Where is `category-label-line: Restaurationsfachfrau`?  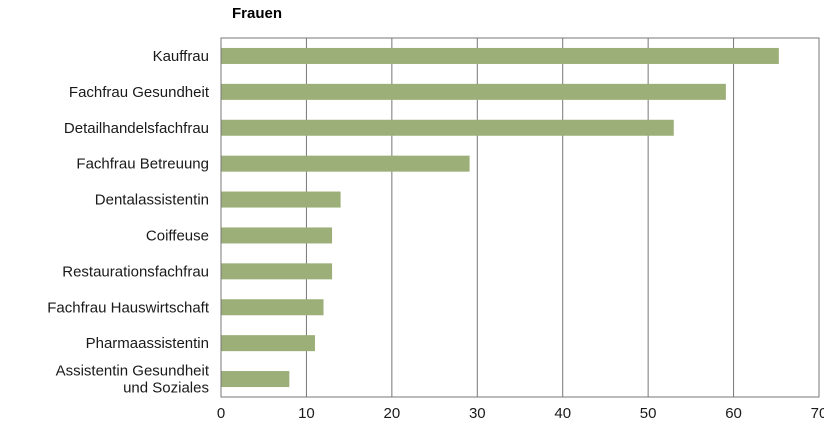
category-label-line: Restaurationsfachfrau is located at coordinates (135, 271).